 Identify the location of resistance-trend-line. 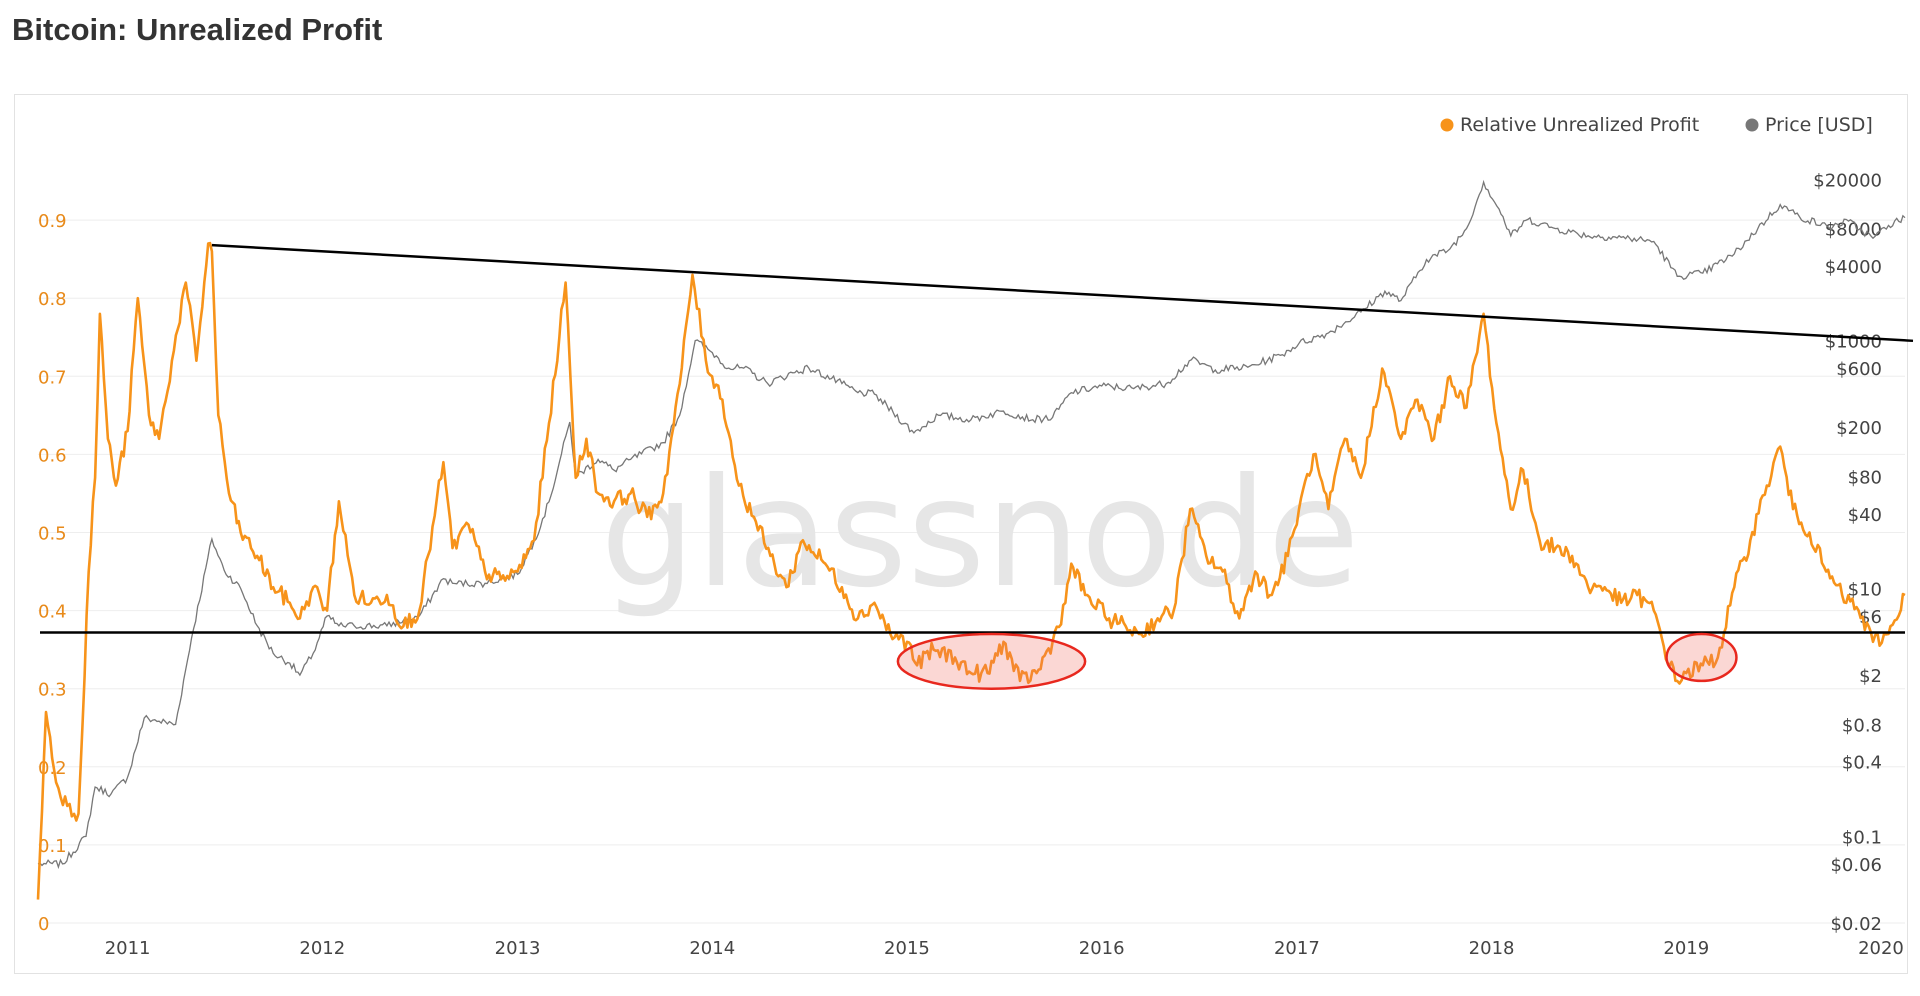
(1062, 293).